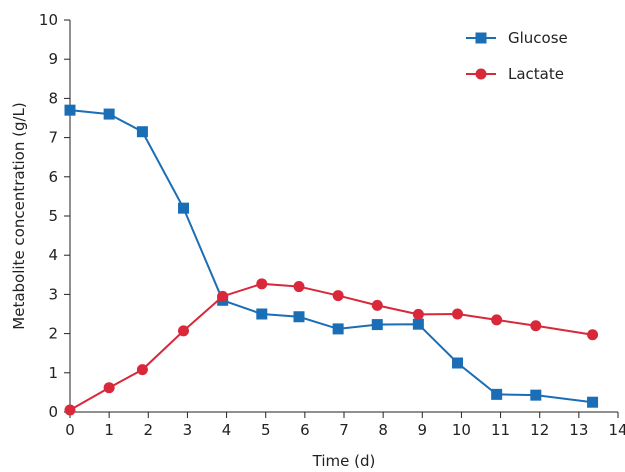 The image size is (625, 472). I want to click on y-tick-label: 0, so click(53, 412).